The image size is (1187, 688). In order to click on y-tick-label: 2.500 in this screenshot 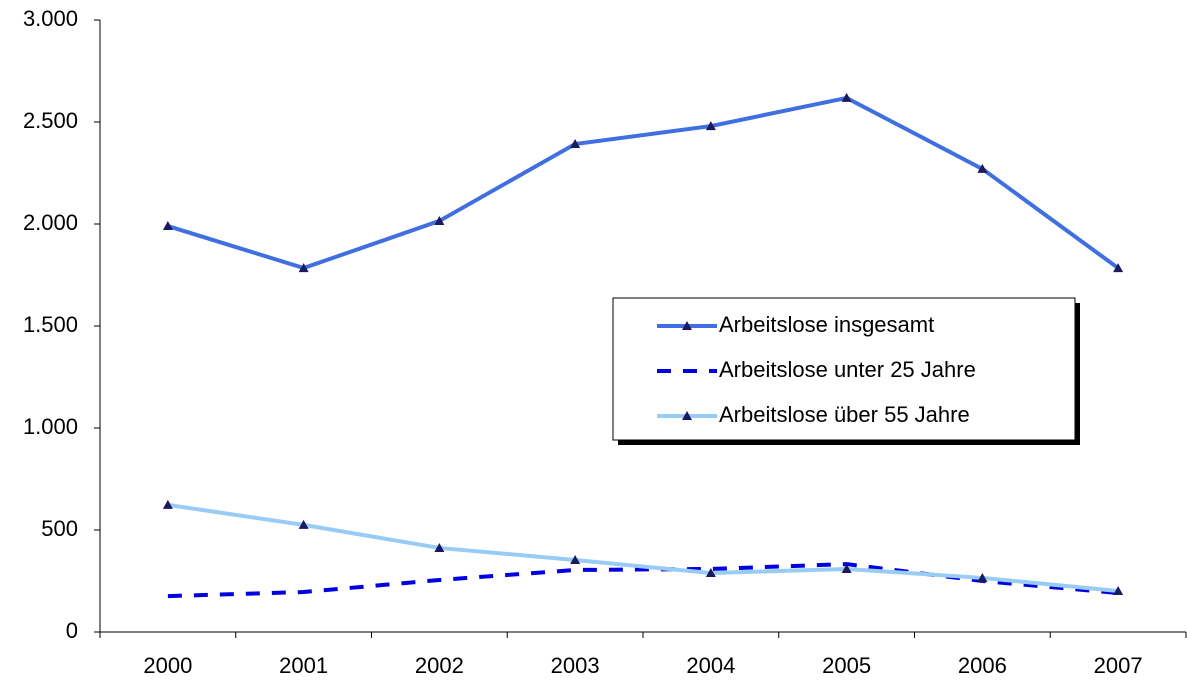, I will do `click(50, 120)`.